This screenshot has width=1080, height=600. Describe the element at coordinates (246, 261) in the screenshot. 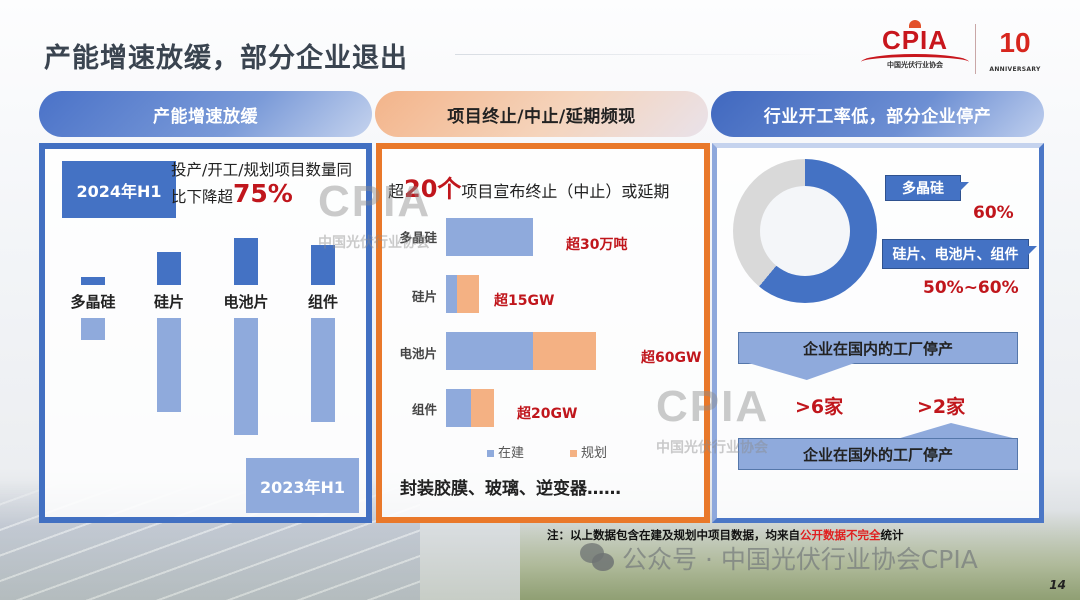

I see `bar-2024-cell` at that location.